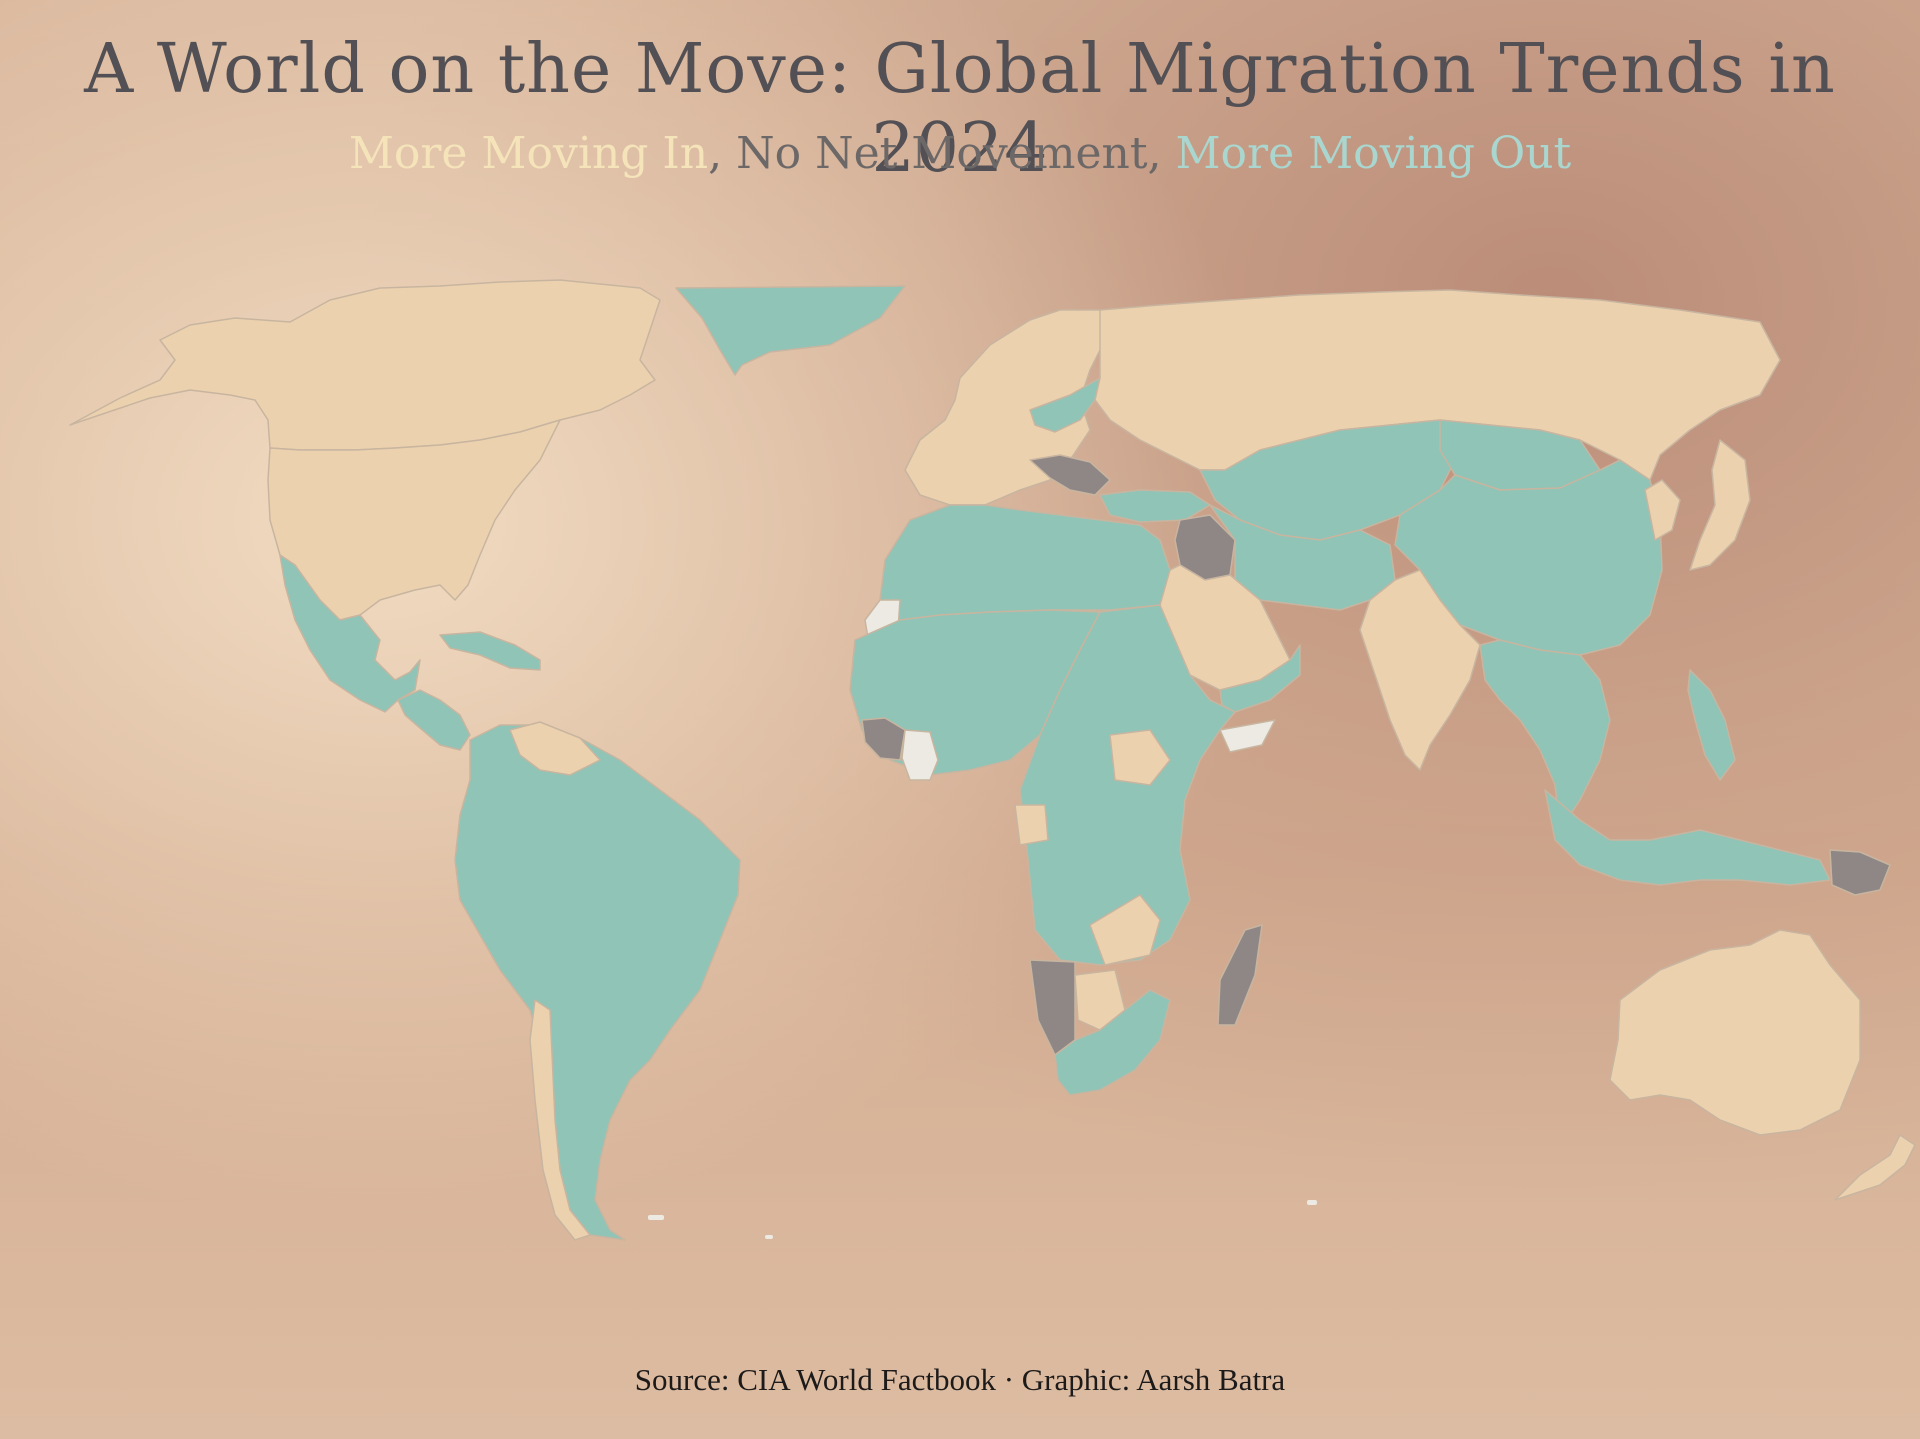 This screenshot has height=1439, width=1920. What do you see at coordinates (1070, 475) in the screenshot?
I see `region-balkans` at bounding box center [1070, 475].